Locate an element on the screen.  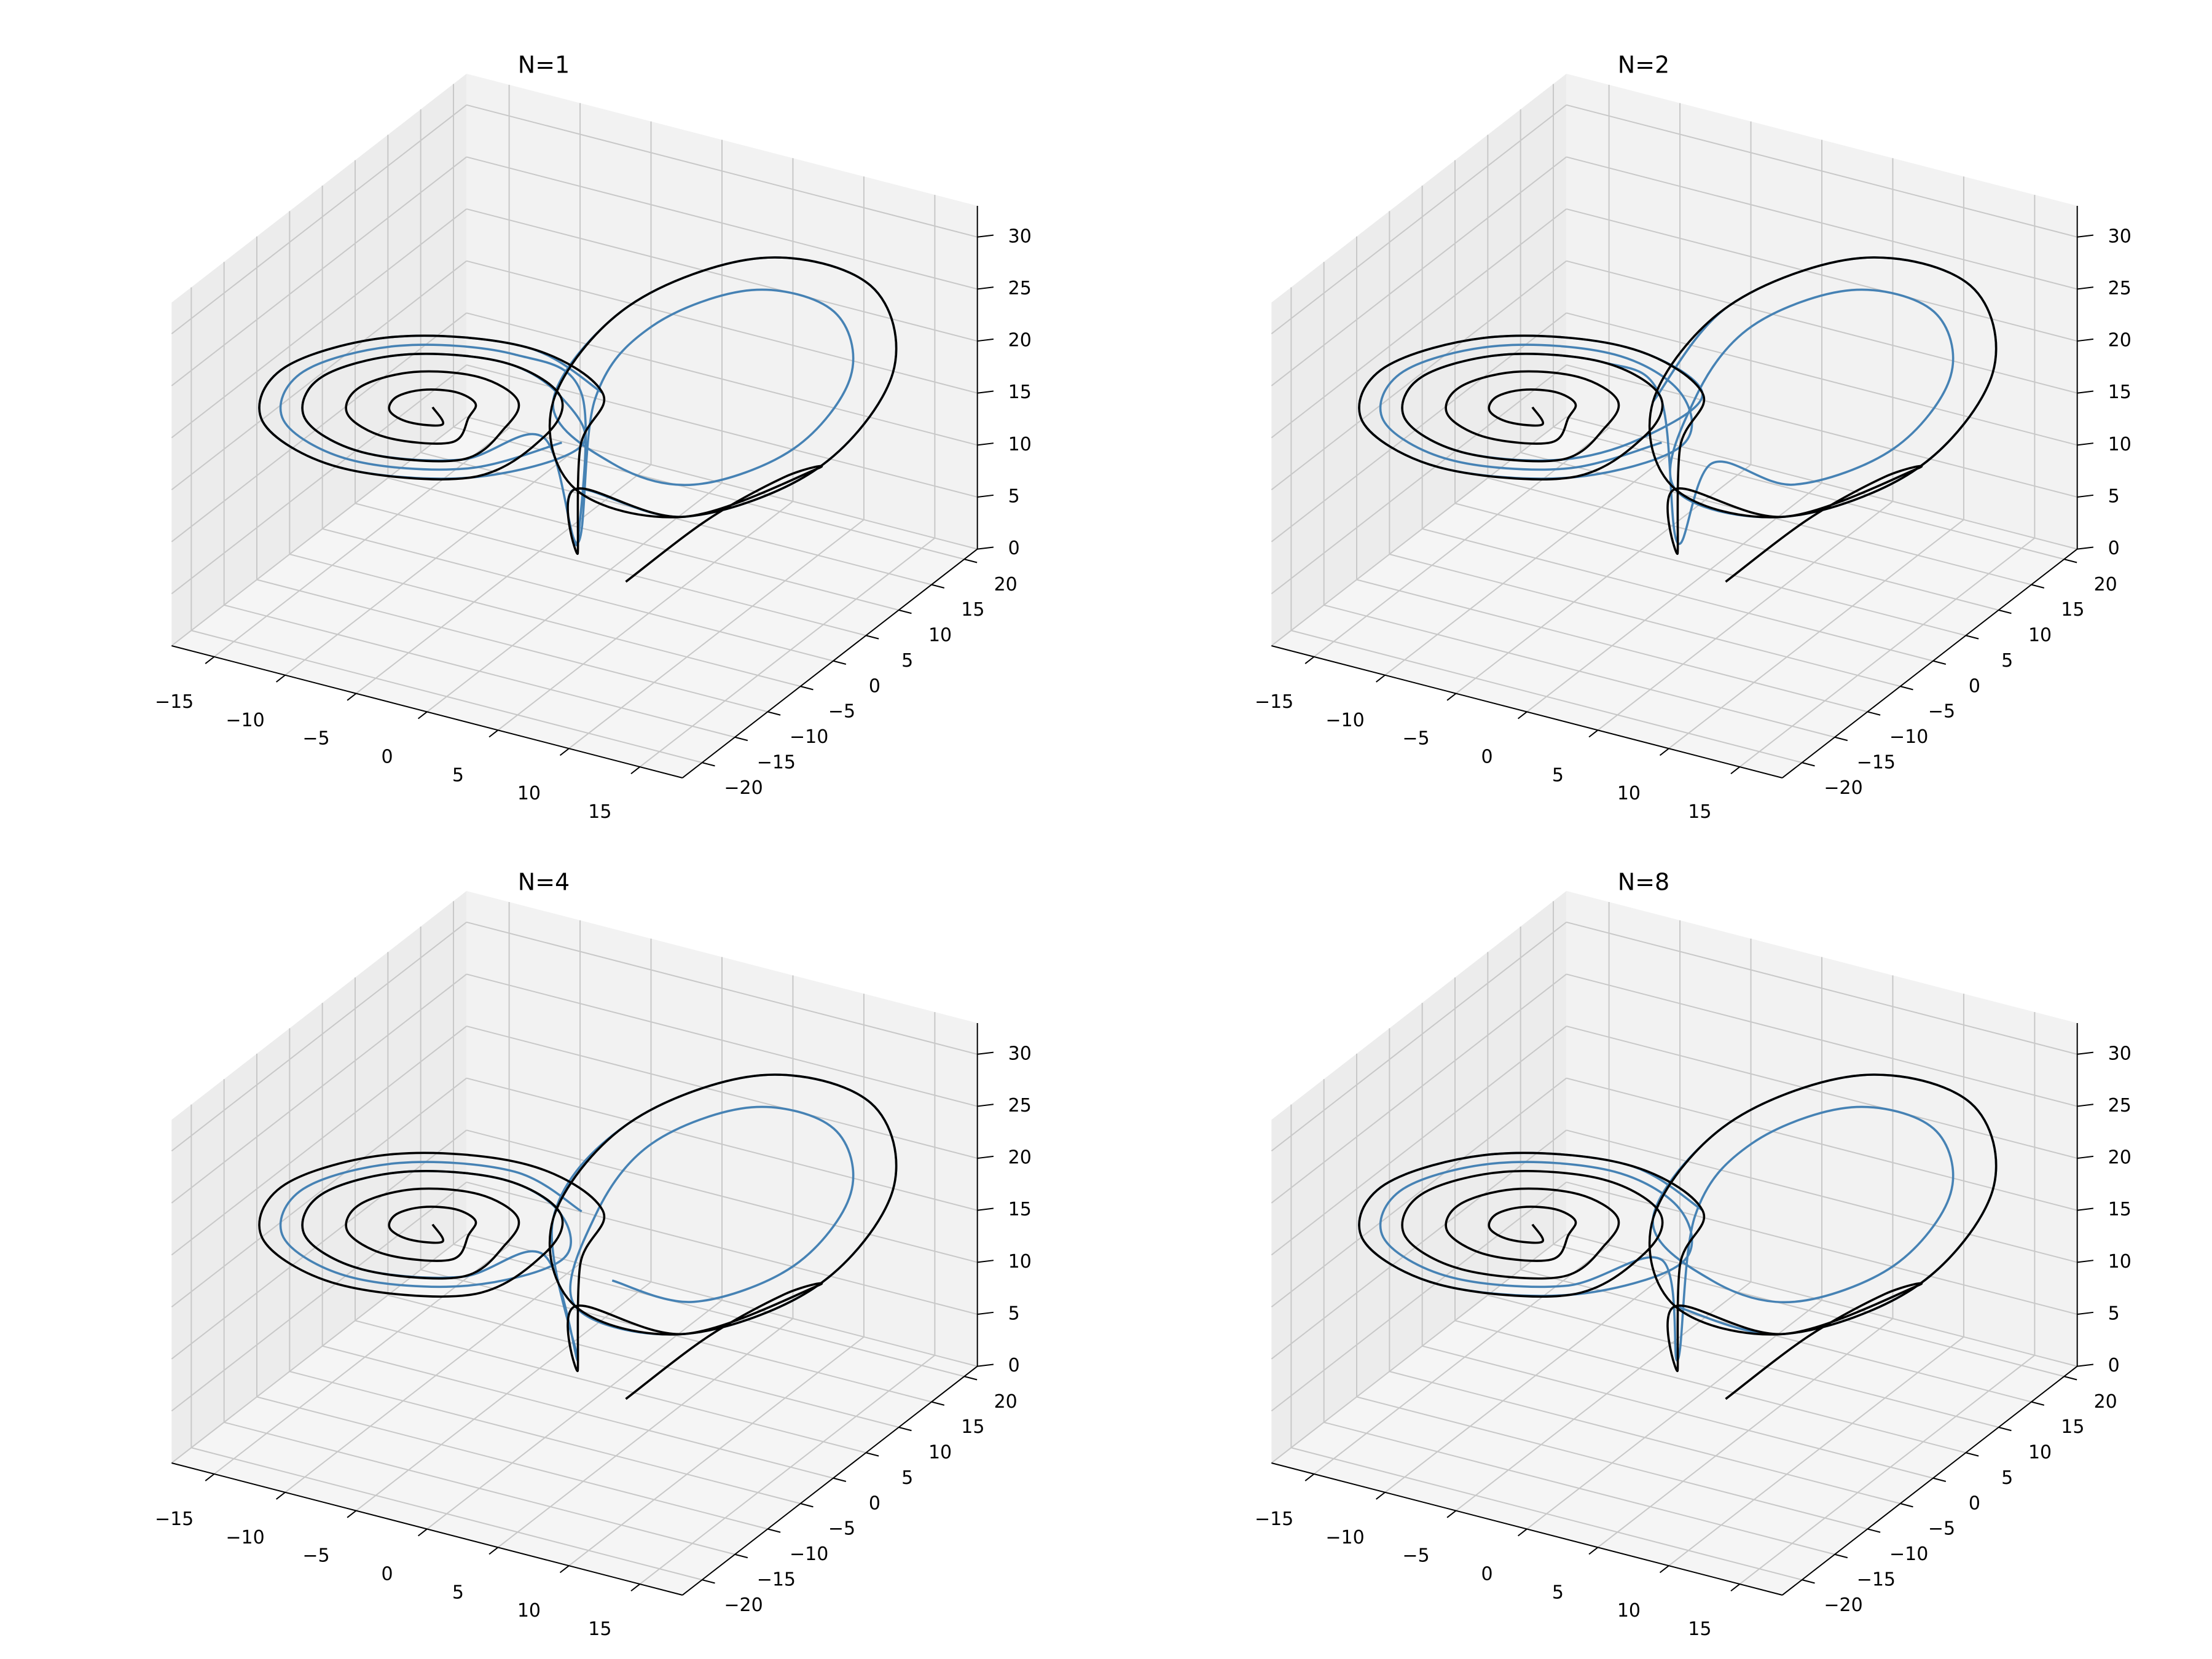
trajectory is located at coordinates (578, 401).